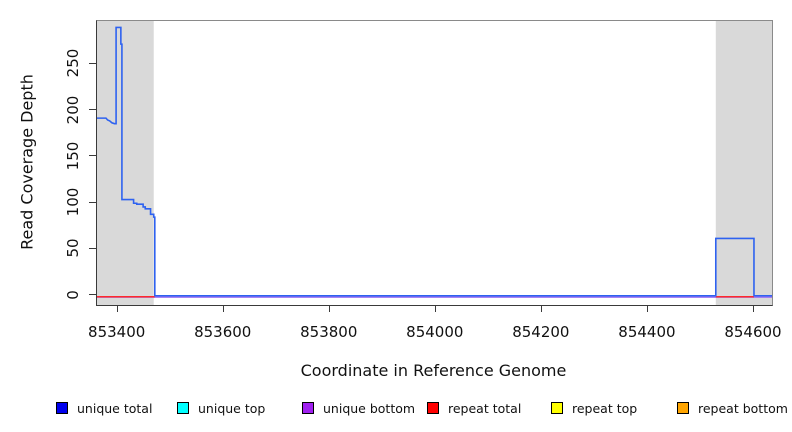 The width and height of the screenshot is (792, 432). I want to click on legend-item-unique-total: unique total, so click(104, 408).